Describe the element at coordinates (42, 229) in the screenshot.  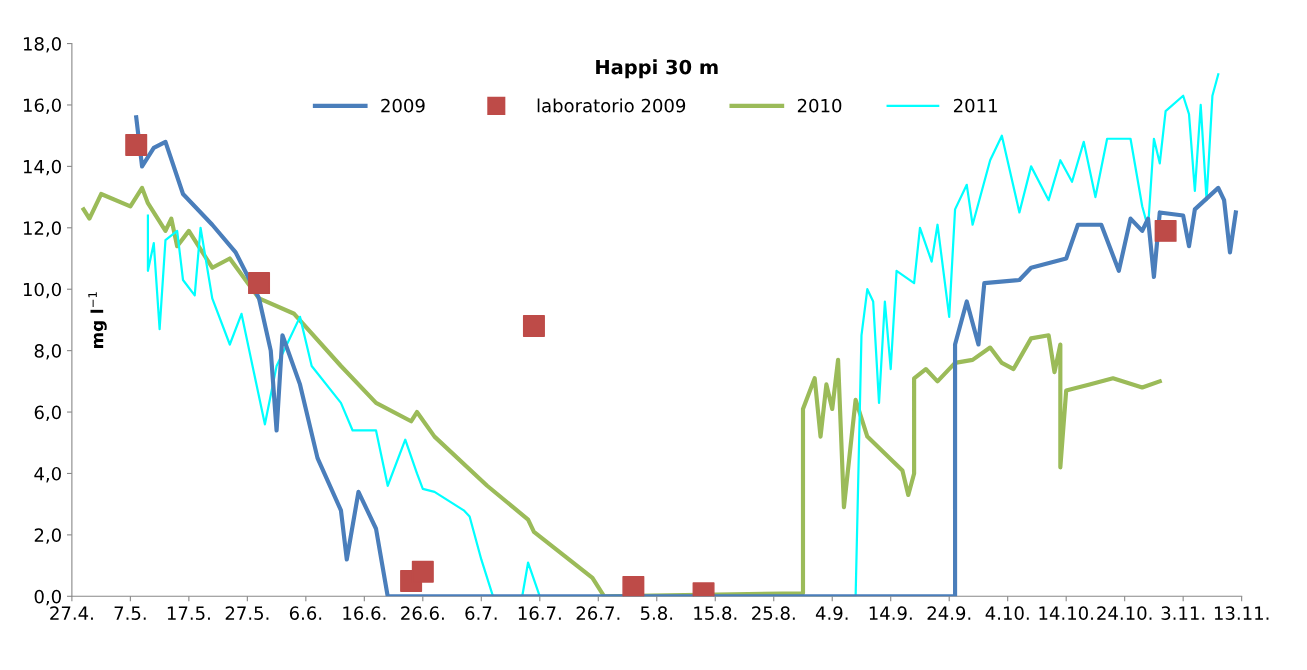
I see `y-tick-label: 12,0` at that location.